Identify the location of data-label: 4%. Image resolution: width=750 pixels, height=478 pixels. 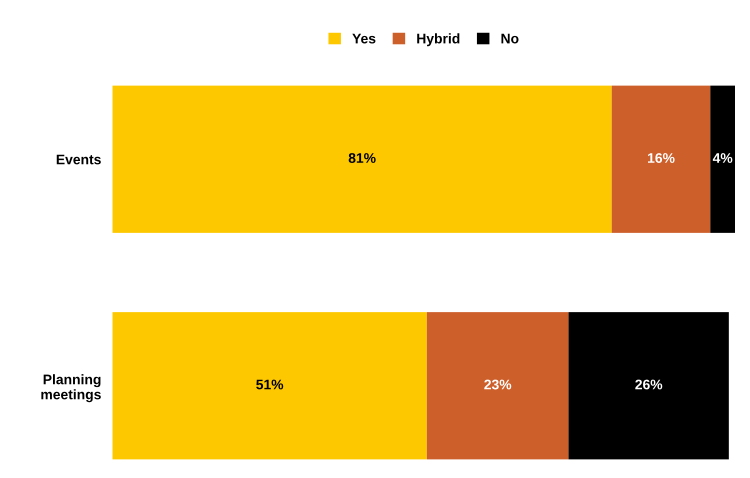
(722, 158).